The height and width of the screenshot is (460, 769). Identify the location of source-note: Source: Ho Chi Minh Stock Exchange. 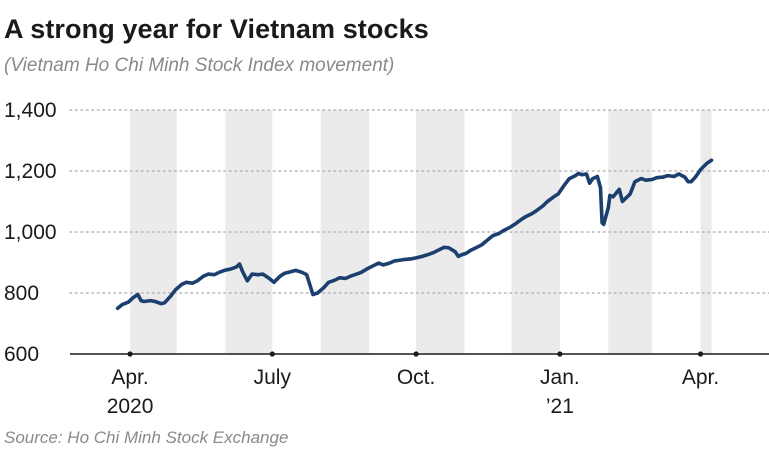
(146, 437).